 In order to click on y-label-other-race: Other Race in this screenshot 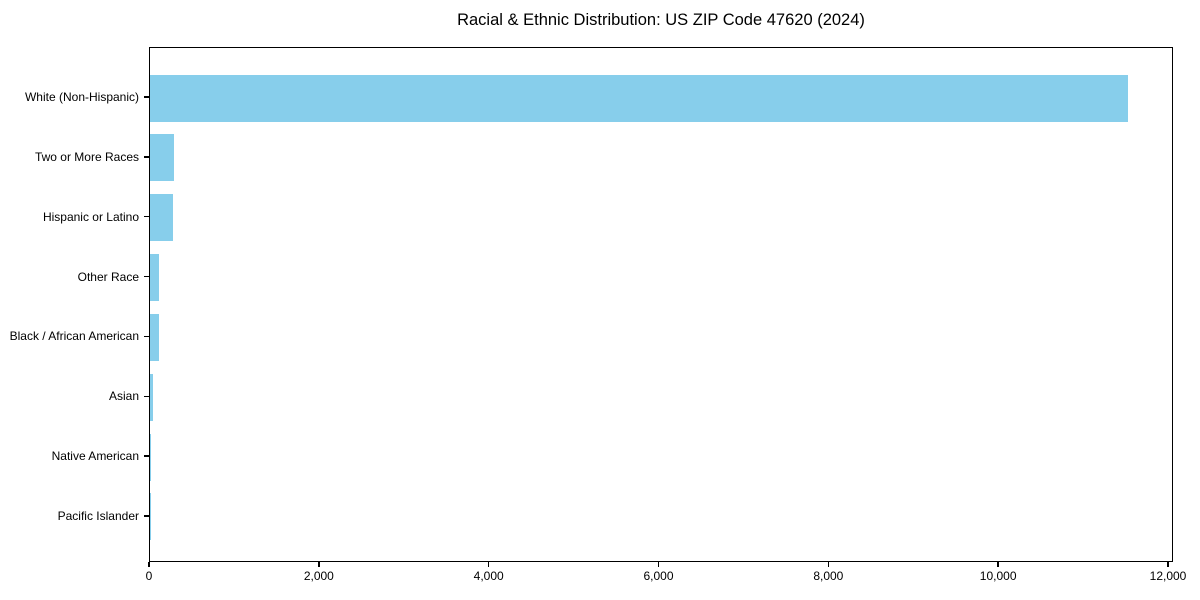, I will do `click(108, 276)`.